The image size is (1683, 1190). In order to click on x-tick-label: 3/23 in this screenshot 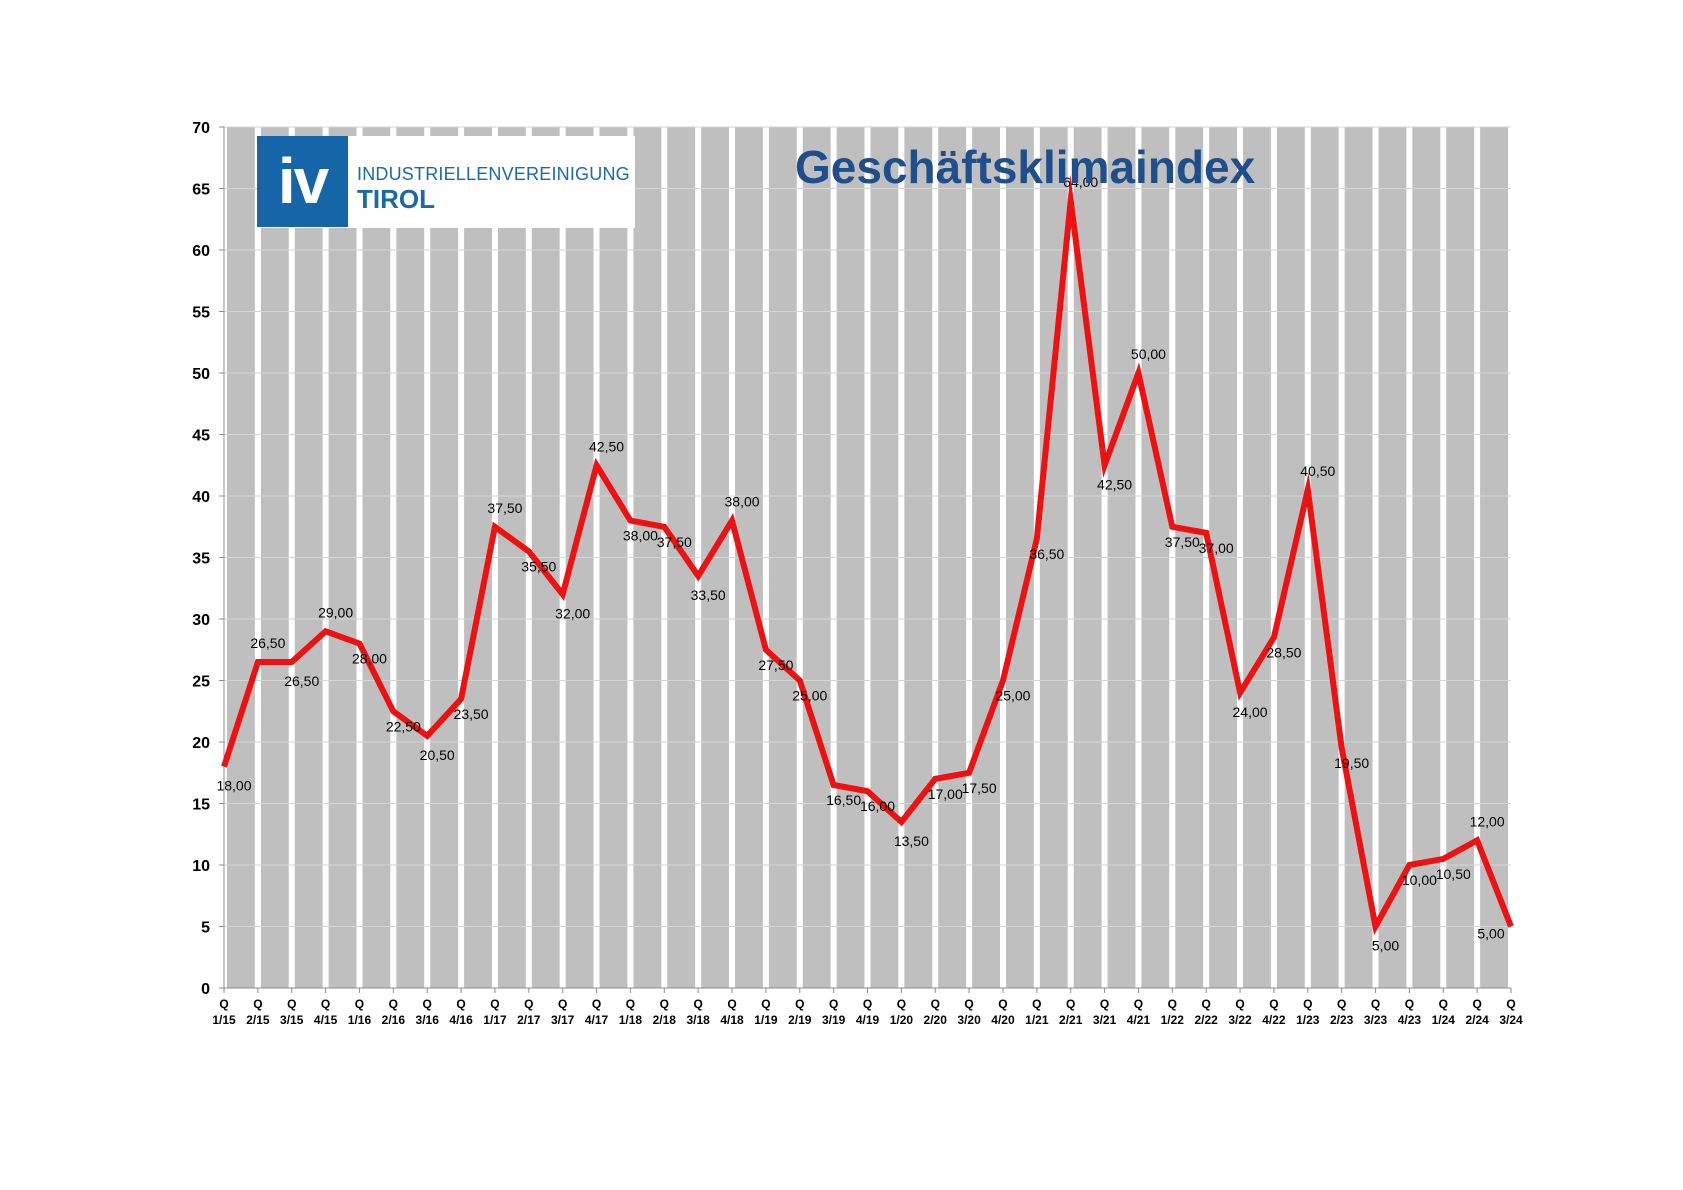, I will do `click(1376, 1020)`.